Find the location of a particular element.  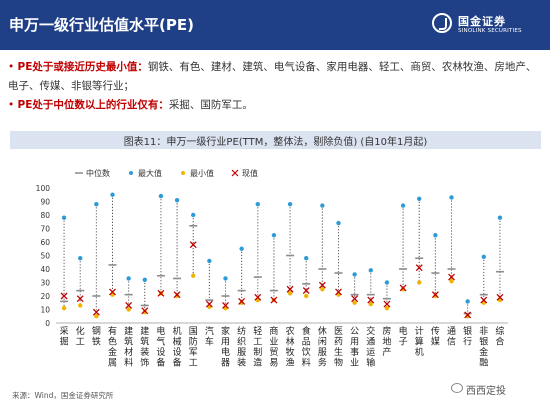

y-tick-label: 40 is located at coordinates (45, 269).